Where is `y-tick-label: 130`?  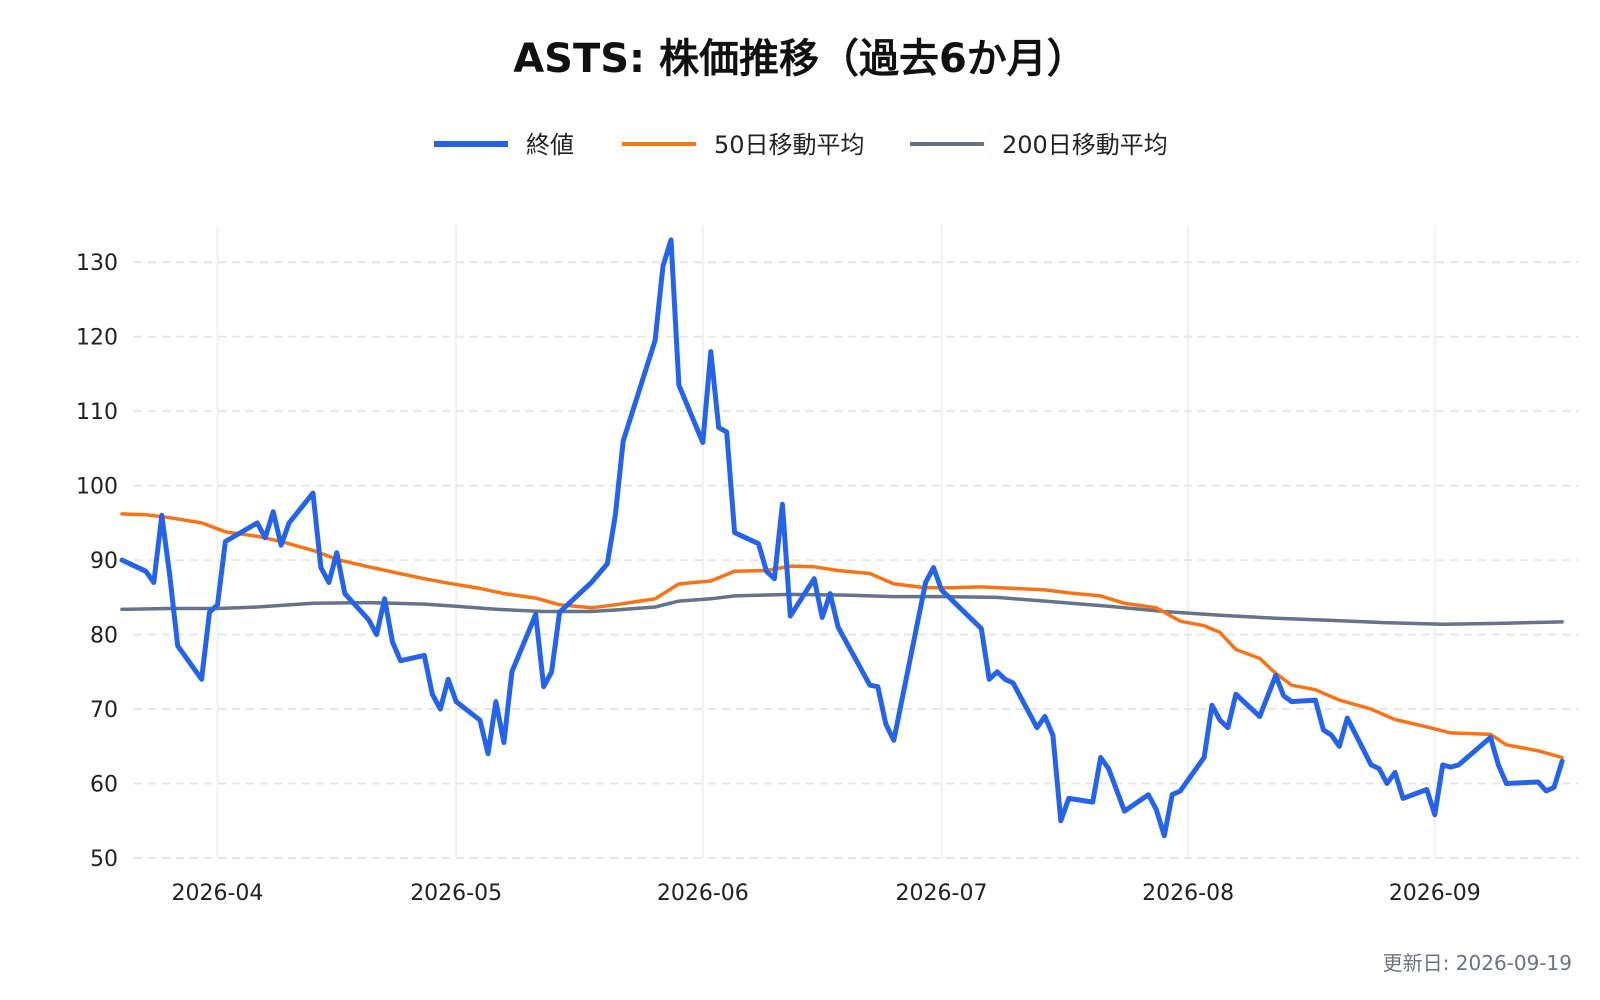 y-tick-label: 130 is located at coordinates (97, 263).